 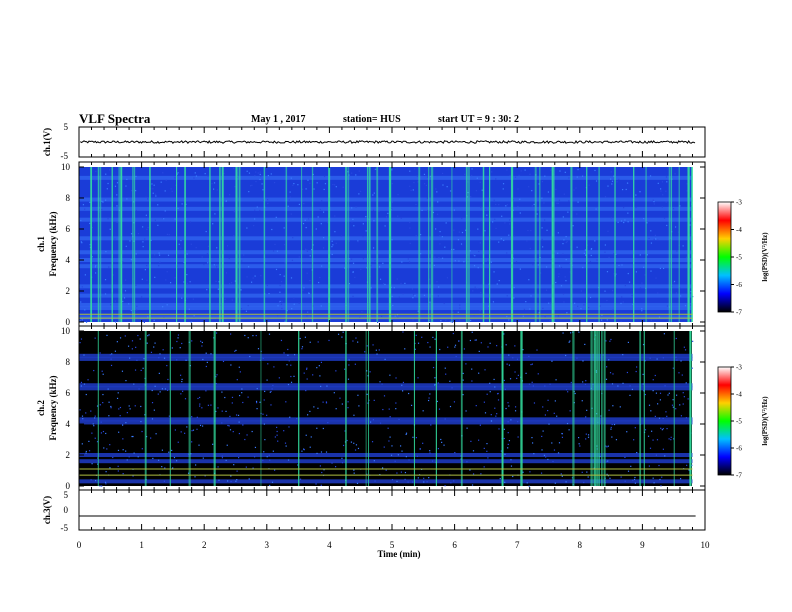 I want to click on spectral-band, so click(x=386, y=422).